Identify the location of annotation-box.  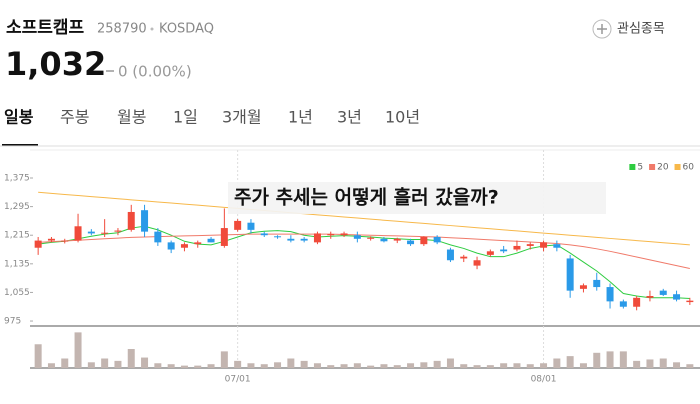
(417, 198).